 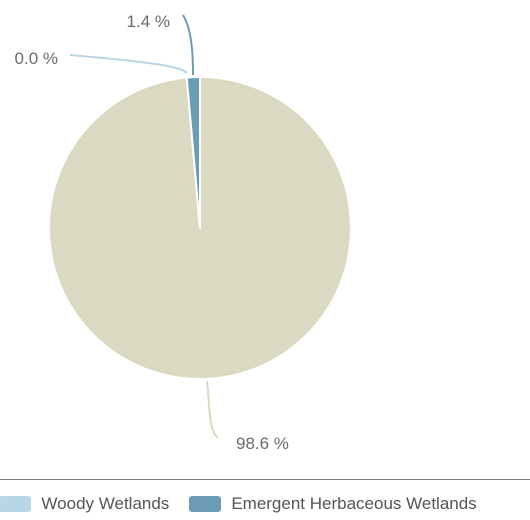 What do you see at coordinates (205, 504) in the screenshot?
I see `legend-swatch-emergent-herbaceous-wetlands` at bounding box center [205, 504].